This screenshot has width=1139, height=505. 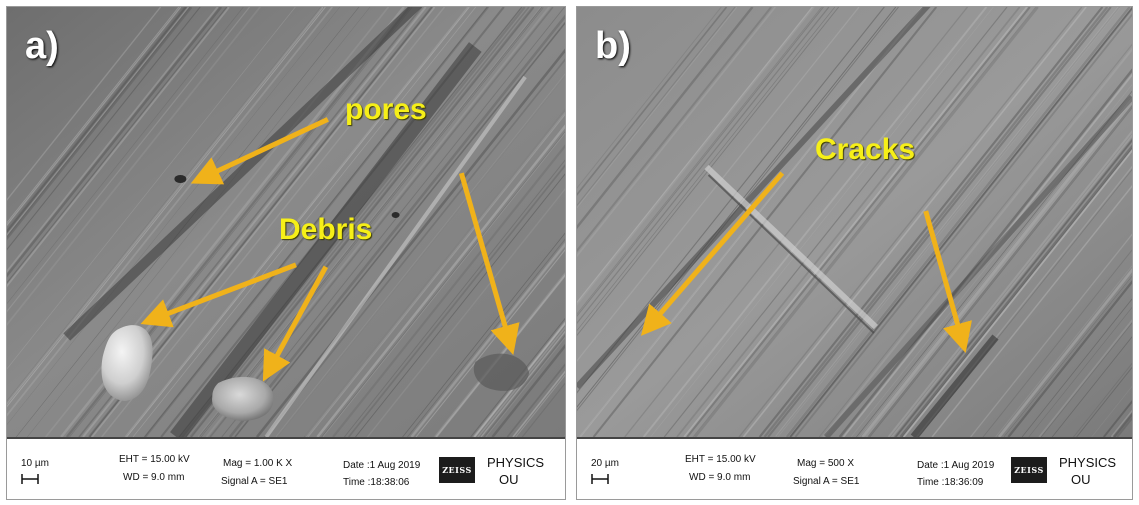 I want to click on scale-label: 10 µm, so click(x=35, y=463).